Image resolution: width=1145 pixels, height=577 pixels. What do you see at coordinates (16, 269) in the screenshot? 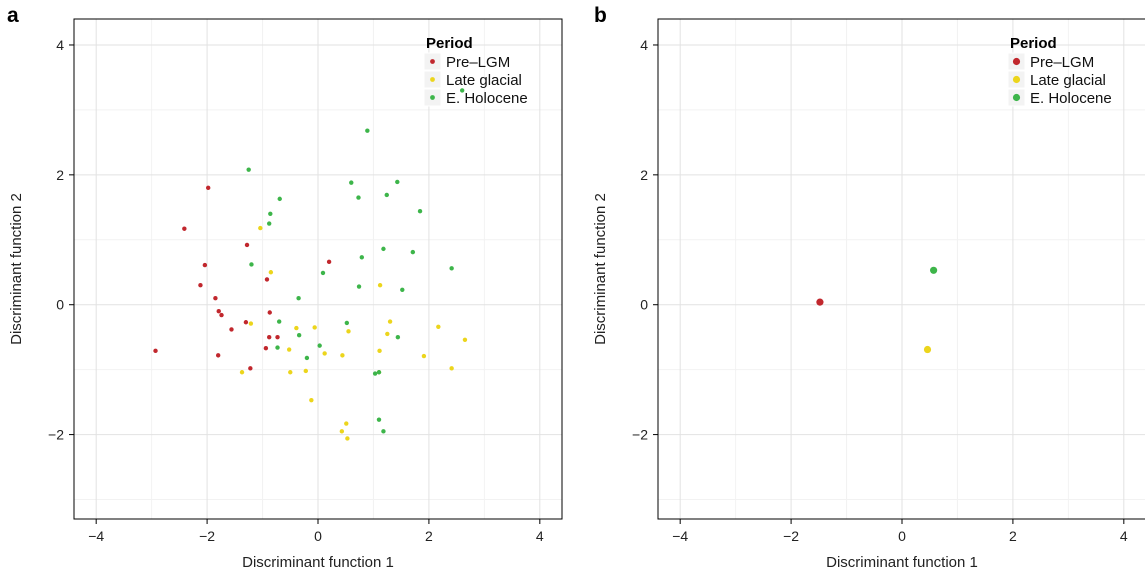
I see `y-axis-title: Discriminant function 2` at bounding box center [16, 269].